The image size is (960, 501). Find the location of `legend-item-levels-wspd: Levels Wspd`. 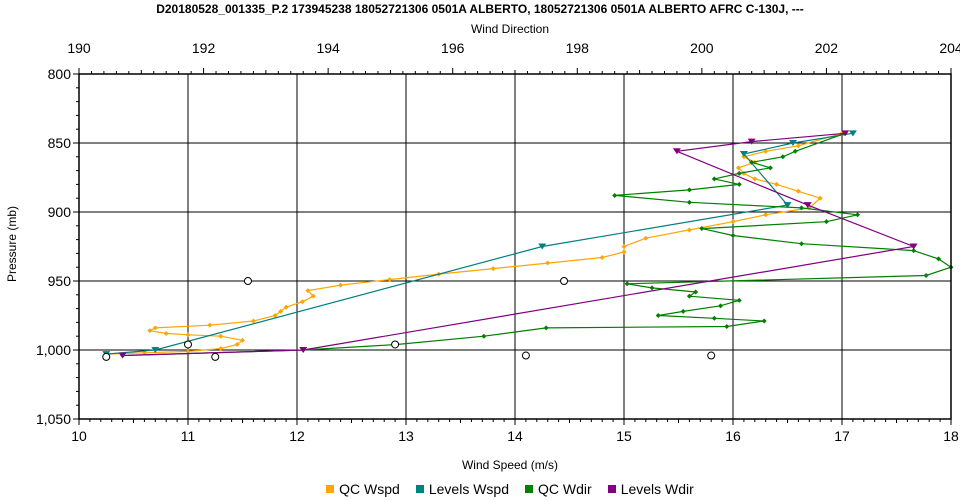

legend-item-levels-wspd: Levels Wspd is located at coordinates (462, 489).